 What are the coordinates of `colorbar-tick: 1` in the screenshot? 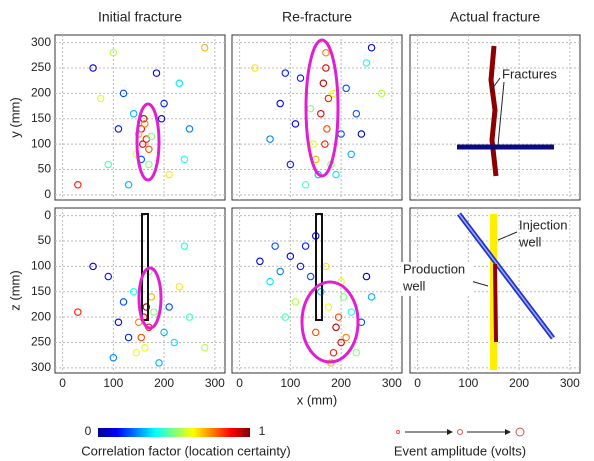 It's located at (262, 431).